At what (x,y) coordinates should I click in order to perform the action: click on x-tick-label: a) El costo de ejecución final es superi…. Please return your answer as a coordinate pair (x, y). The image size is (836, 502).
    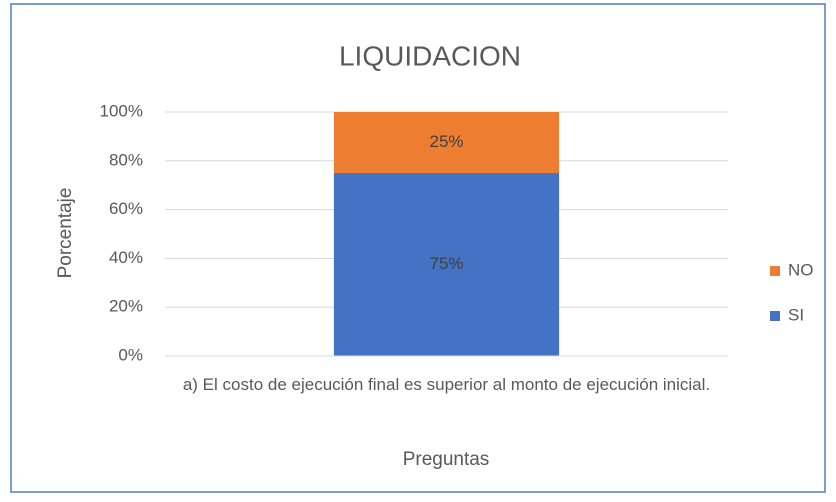
    Looking at the image, I should click on (446, 384).